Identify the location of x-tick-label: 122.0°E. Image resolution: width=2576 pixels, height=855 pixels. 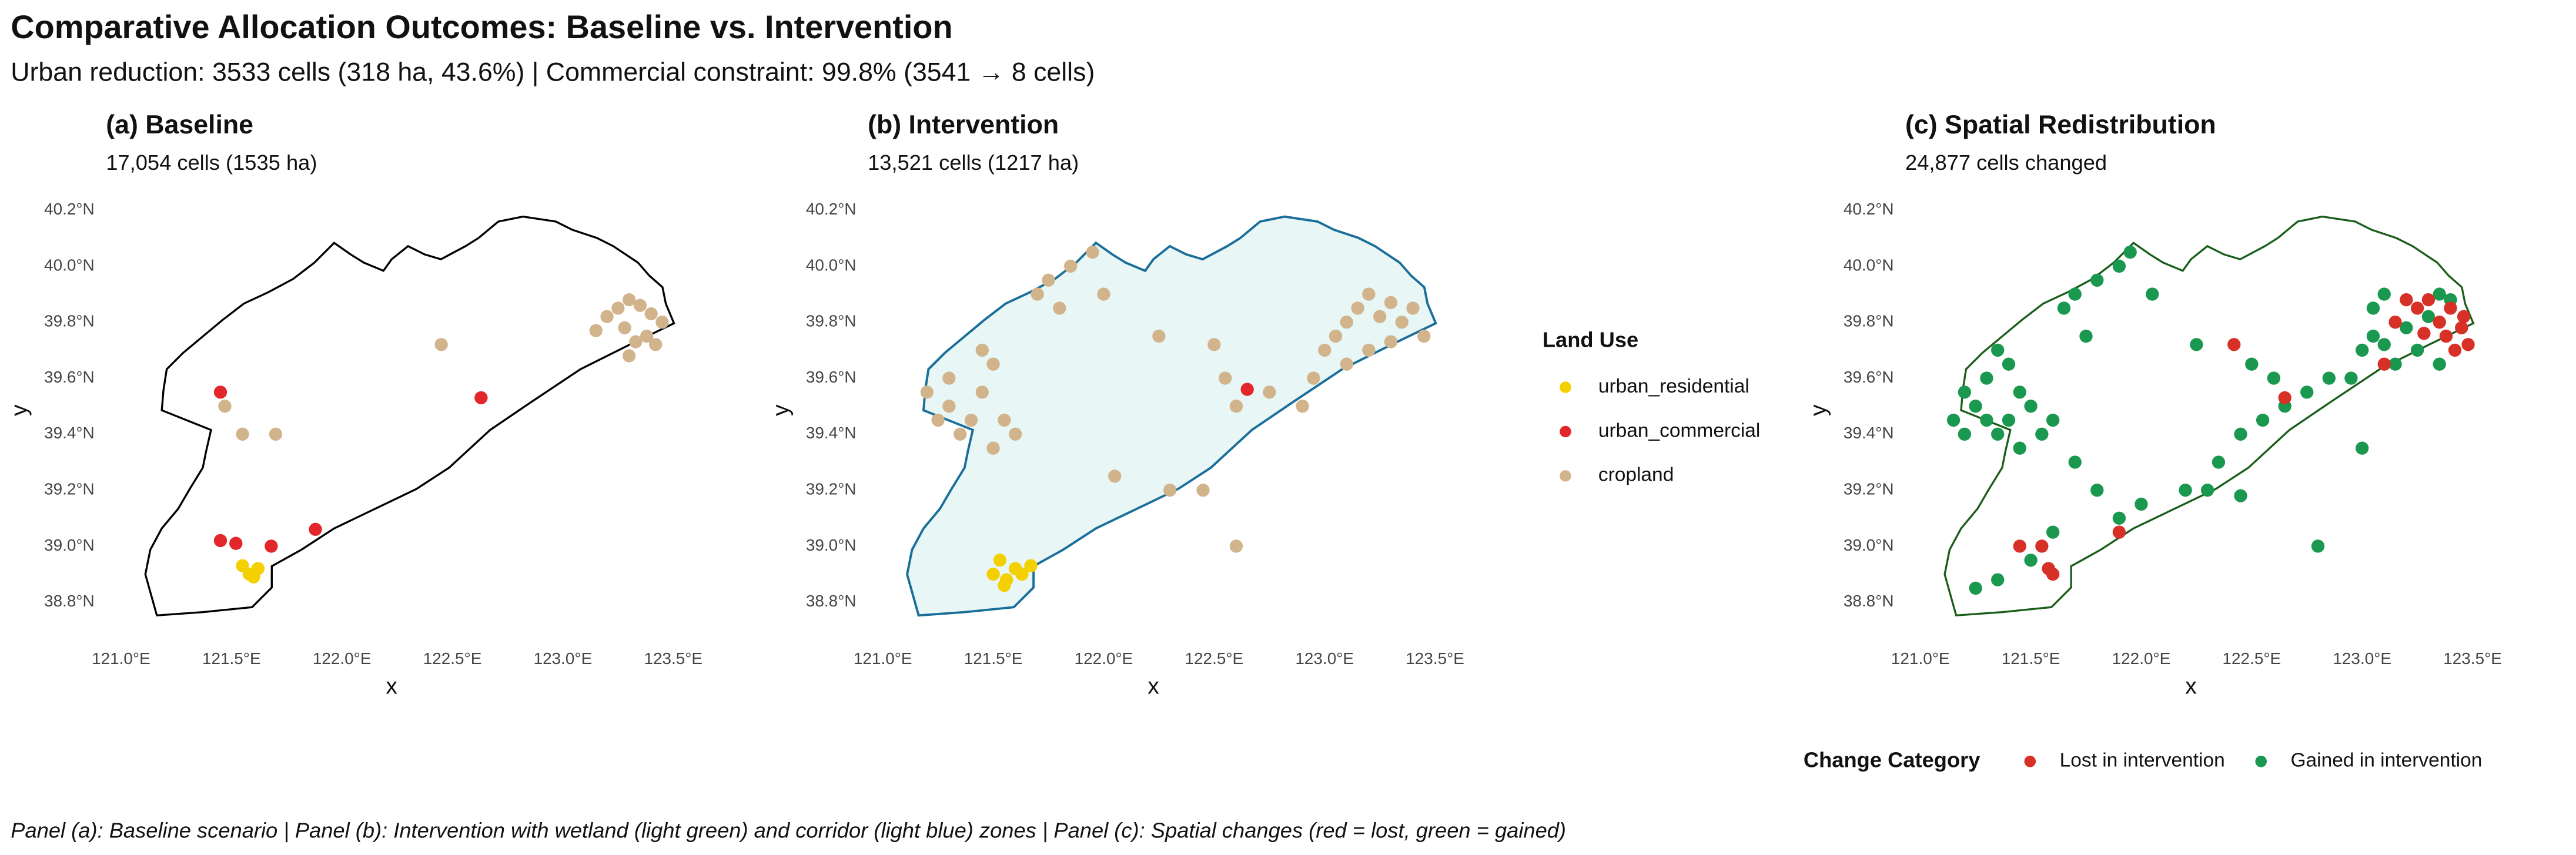
(342, 659).